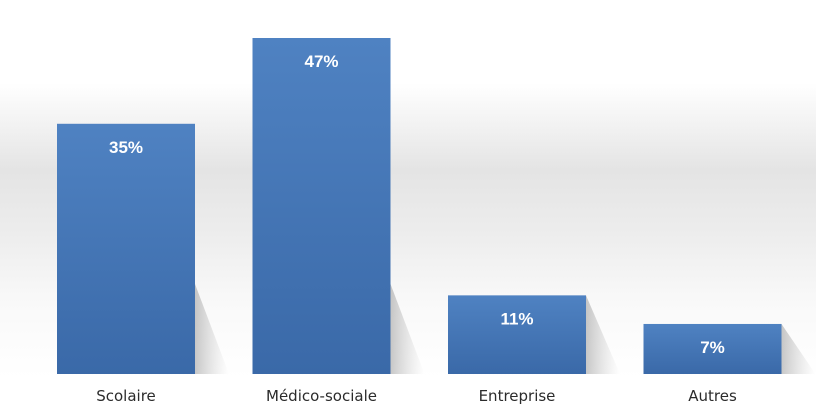 This screenshot has height=405, width=816. I want to click on value-label-entreprise: 11%, so click(516, 318).